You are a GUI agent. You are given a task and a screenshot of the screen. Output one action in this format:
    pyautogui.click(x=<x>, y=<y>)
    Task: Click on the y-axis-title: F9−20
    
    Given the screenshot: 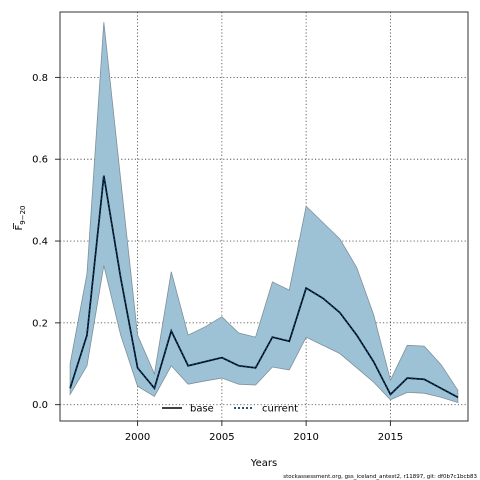 What is the action you would take?
    pyautogui.click(x=20, y=218)
    